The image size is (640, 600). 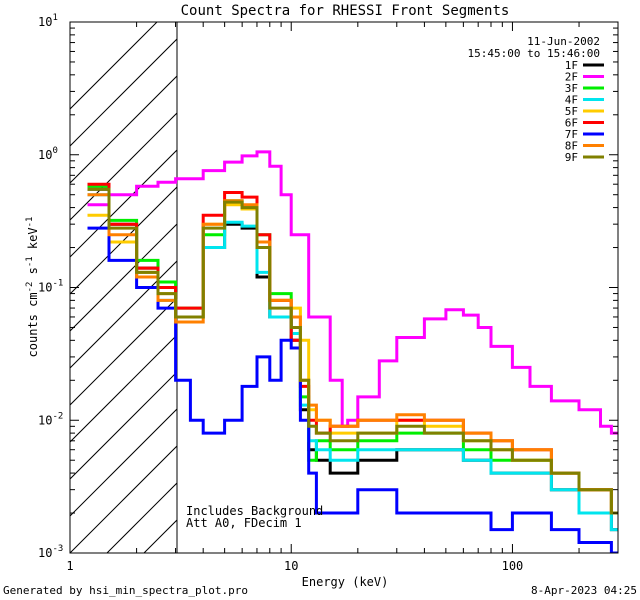 I want to click on legend-label: 7F, so click(x=571, y=134).